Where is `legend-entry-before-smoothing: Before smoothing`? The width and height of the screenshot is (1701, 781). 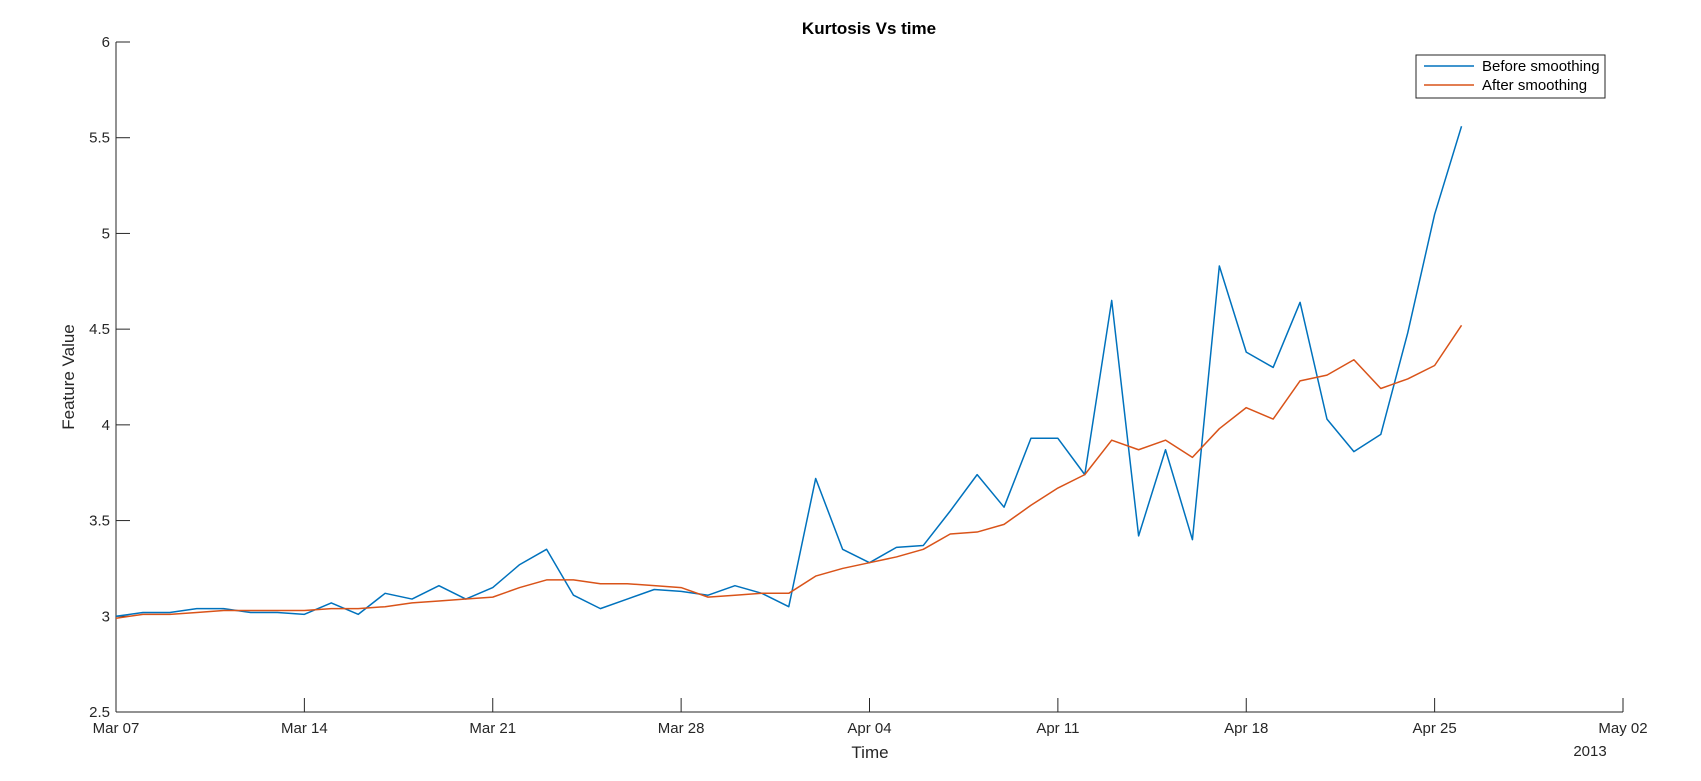 legend-entry-before-smoothing: Before smoothing is located at coordinates (1541, 66).